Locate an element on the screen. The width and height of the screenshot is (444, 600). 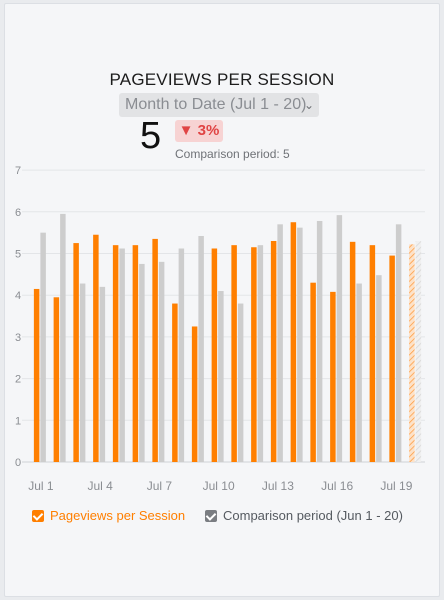
change-badge: ▼ 3% is located at coordinates (199, 131).